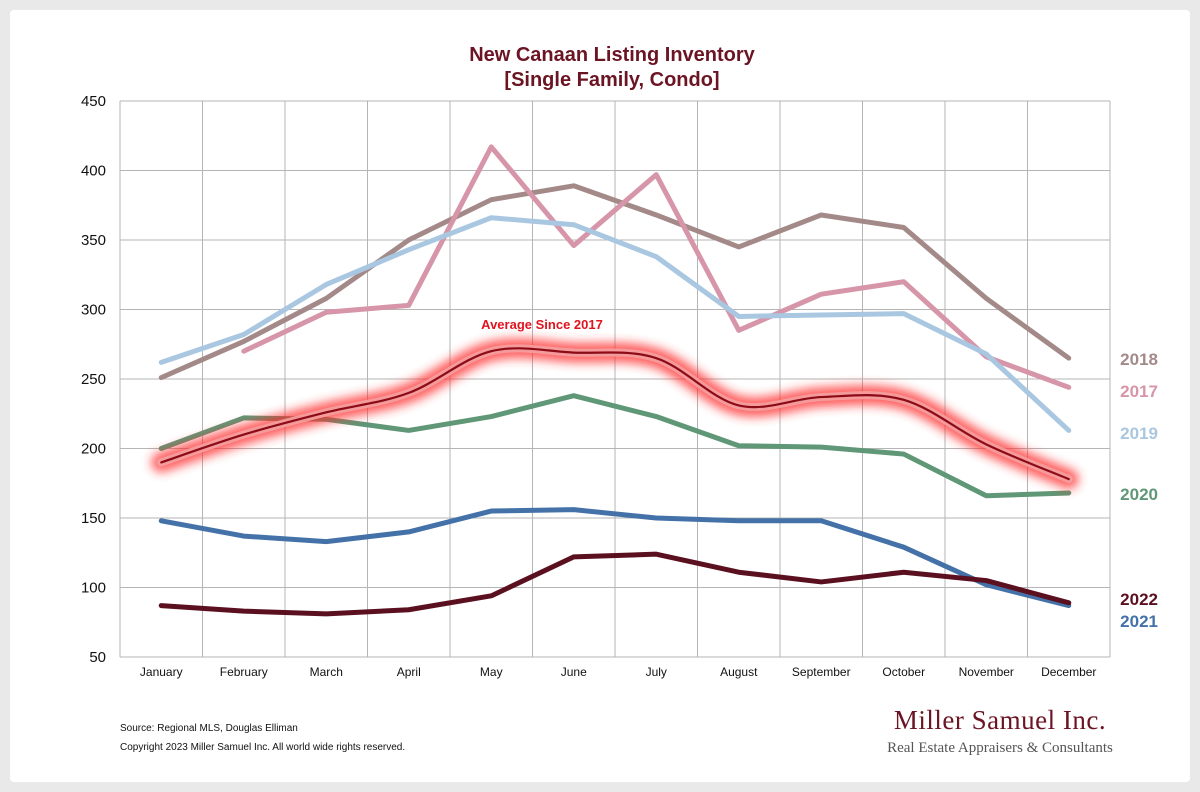 Image resolution: width=1200 pixels, height=792 pixels. What do you see at coordinates (93, 171) in the screenshot?
I see `y-tick-label: 400` at bounding box center [93, 171].